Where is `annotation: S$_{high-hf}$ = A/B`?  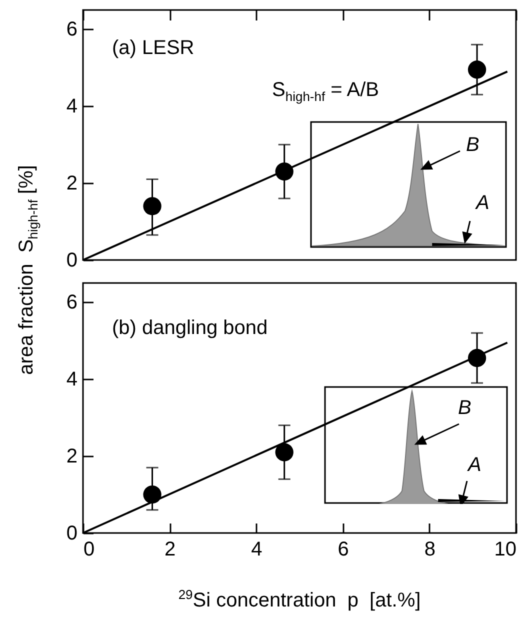 annotation: S$_{high-hf}$ = A/B is located at coordinates (326, 91).